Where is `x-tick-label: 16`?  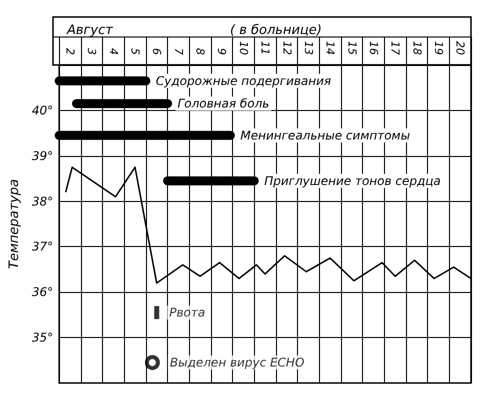
x-tick-label: 16 is located at coordinates (373, 48).